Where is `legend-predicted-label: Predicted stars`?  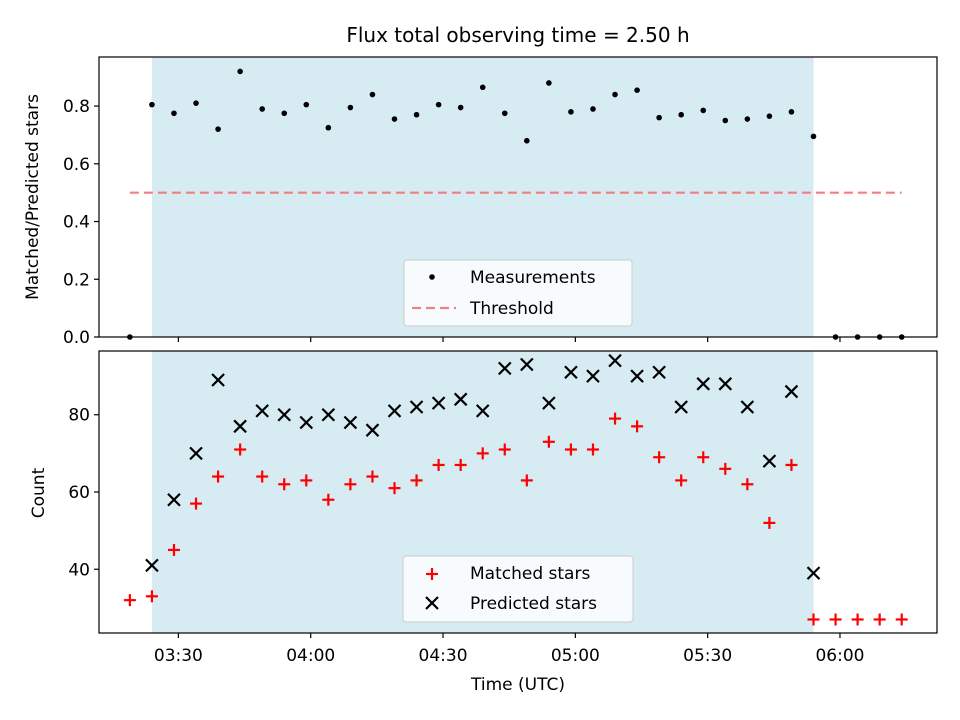 legend-predicted-label: Predicted stars is located at coordinates (533, 604).